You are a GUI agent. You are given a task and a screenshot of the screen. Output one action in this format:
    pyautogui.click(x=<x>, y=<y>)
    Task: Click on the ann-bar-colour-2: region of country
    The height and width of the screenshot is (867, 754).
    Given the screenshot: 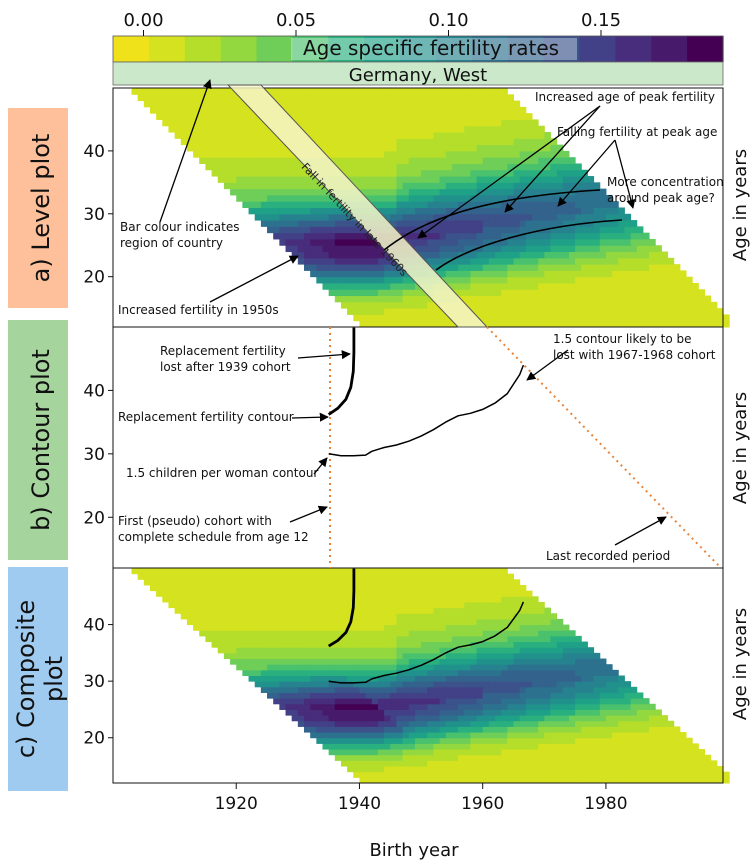 What is the action you would take?
    pyautogui.click(x=171, y=243)
    